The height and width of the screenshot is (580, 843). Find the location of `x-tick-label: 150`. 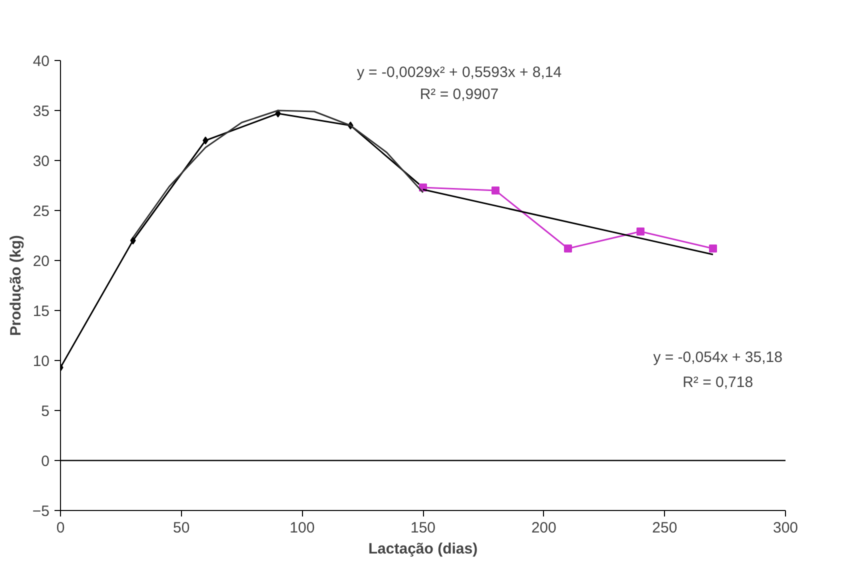

x-tick-label: 150 is located at coordinates (423, 528).